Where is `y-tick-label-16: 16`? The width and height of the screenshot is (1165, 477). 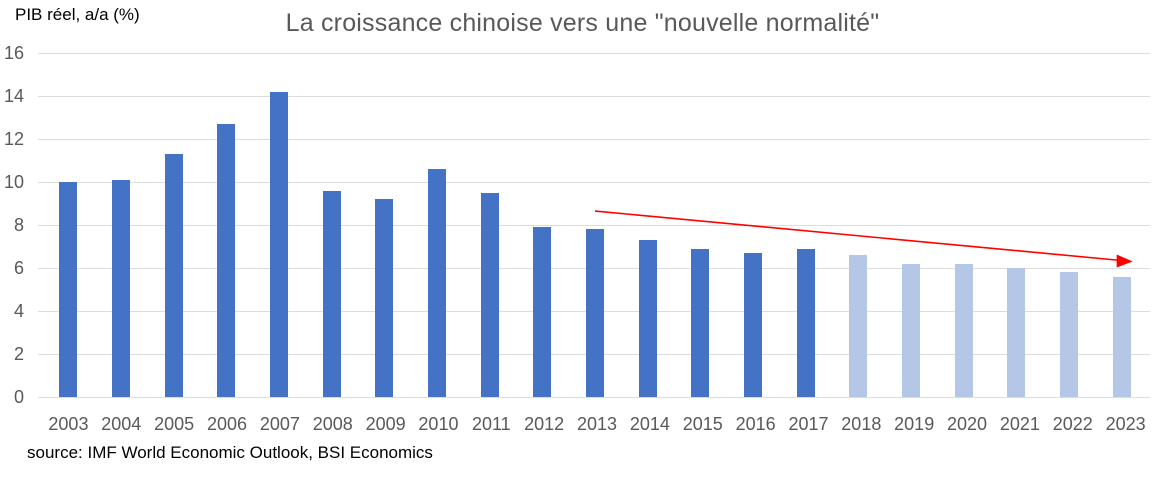 y-tick-label-16: 16 is located at coordinates (13, 53).